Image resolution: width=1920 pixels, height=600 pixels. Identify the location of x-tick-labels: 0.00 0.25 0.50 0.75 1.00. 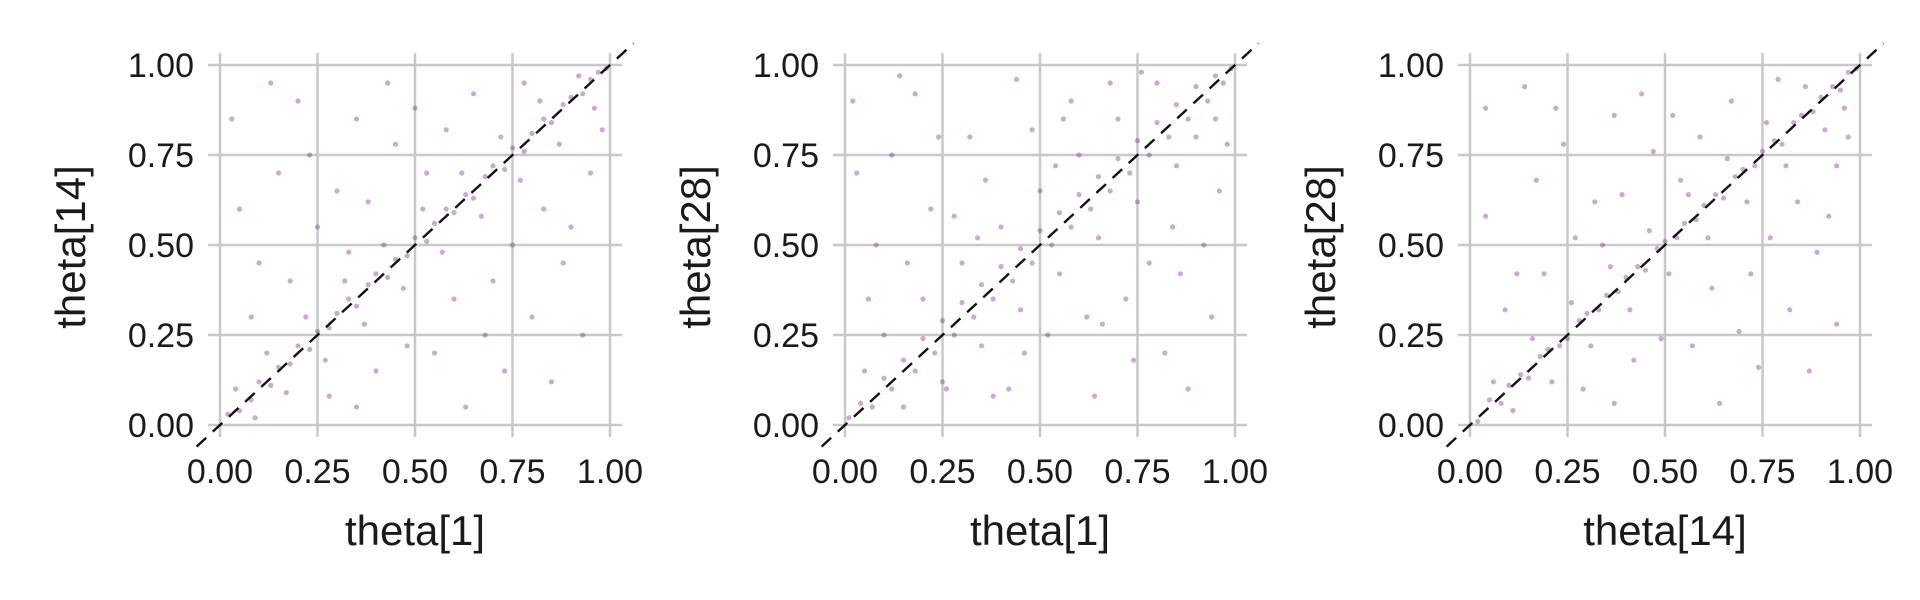
(1665, 472).